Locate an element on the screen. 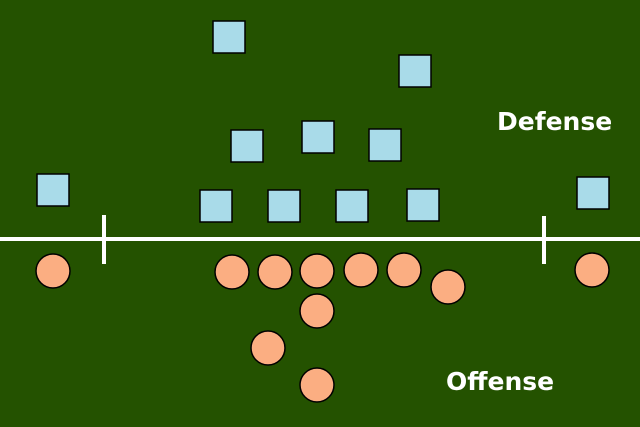 Image resolution: width=640 pixels, height=427 pixels. offense-label: Offense is located at coordinates (500, 381).